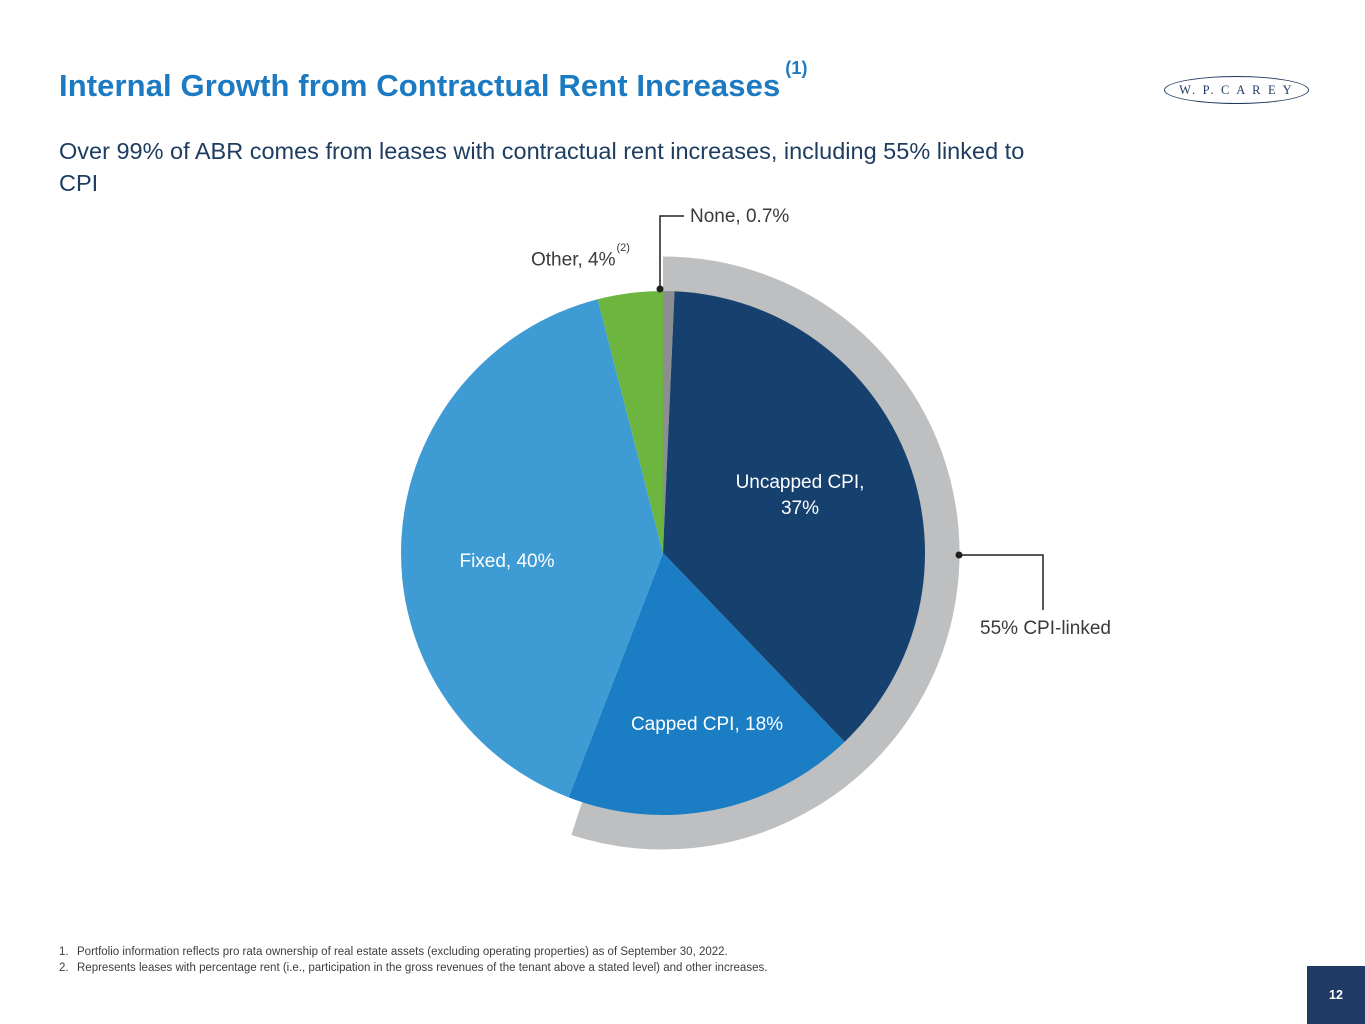  What do you see at coordinates (660, 289) in the screenshot?
I see `none-callout-dot` at bounding box center [660, 289].